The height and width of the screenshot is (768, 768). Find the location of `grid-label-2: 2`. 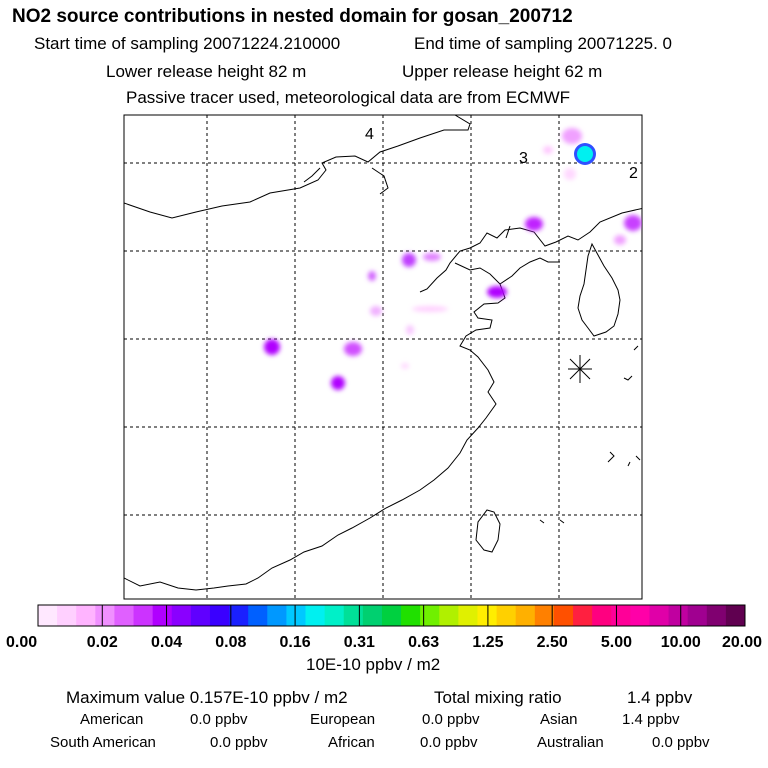

grid-label-2: 2 is located at coordinates (633, 173).